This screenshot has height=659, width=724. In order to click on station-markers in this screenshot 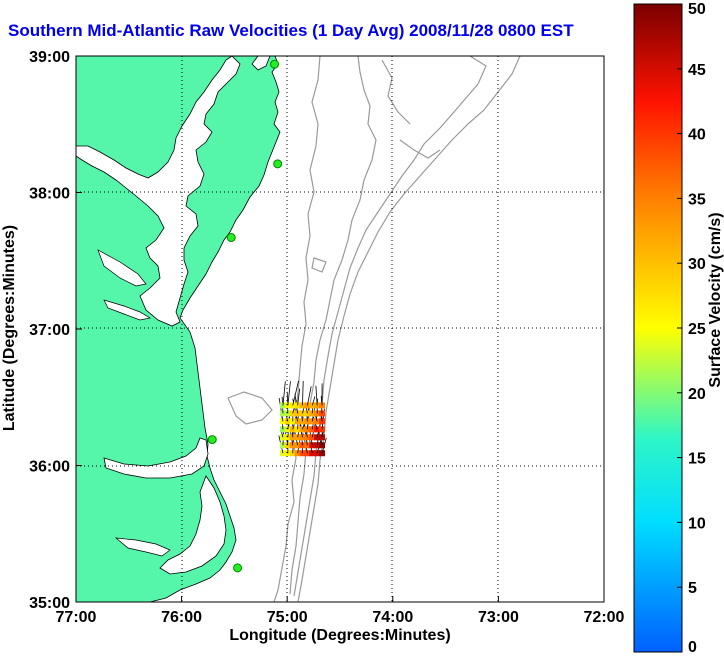, I will do `click(245, 316)`.